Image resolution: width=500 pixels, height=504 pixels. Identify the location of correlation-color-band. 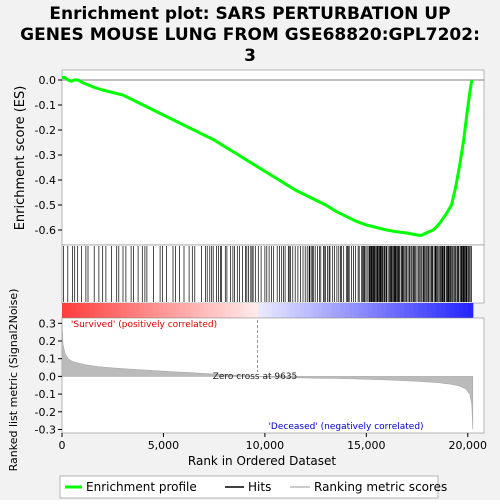
(268, 310).